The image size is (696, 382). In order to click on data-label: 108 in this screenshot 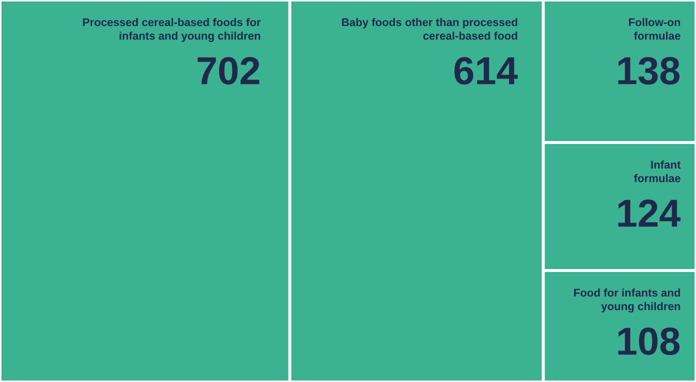, I will do `click(649, 342)`.